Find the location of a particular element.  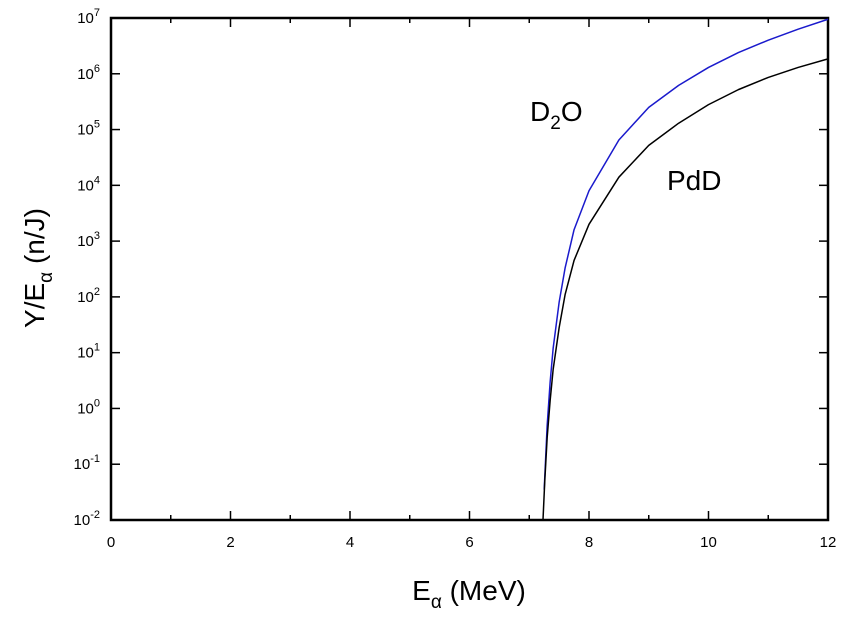

y-tick-label: 10⁰ is located at coordinates (88, 407).